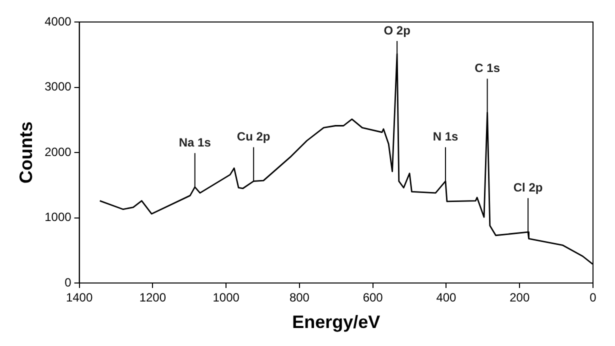 This screenshot has height=346, width=615. What do you see at coordinates (79, 297) in the screenshot?
I see `x-tick-label: 1400` at bounding box center [79, 297].